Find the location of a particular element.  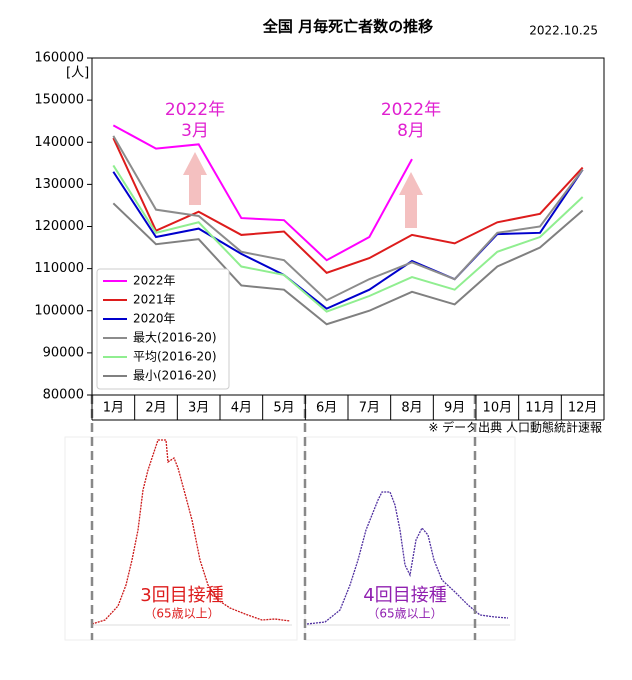

legend-label: 最小(2016-20) is located at coordinates (175, 376).